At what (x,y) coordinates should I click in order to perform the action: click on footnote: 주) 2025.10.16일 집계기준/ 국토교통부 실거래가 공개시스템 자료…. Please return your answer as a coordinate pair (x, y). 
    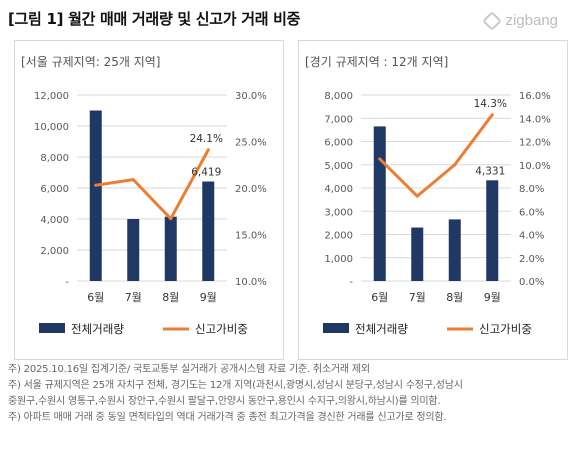
    Looking at the image, I should click on (189, 369).